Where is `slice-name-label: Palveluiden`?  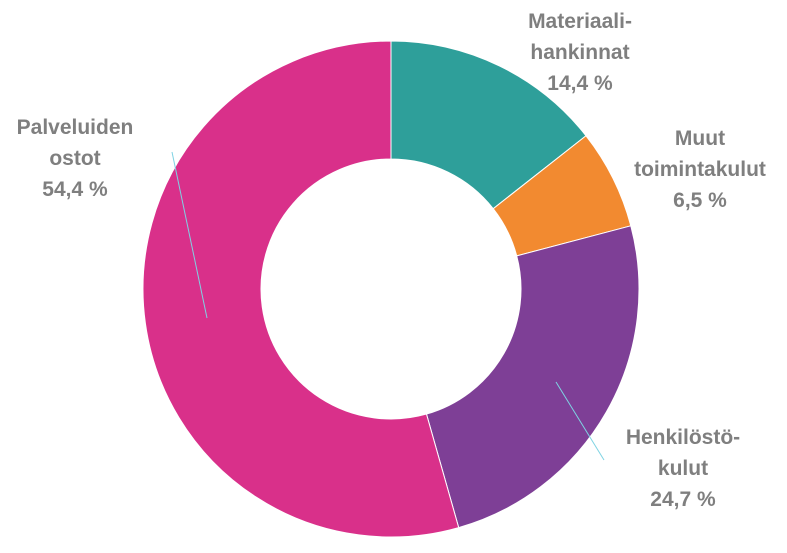 slice-name-label: Palveluiden is located at coordinates (75, 127).